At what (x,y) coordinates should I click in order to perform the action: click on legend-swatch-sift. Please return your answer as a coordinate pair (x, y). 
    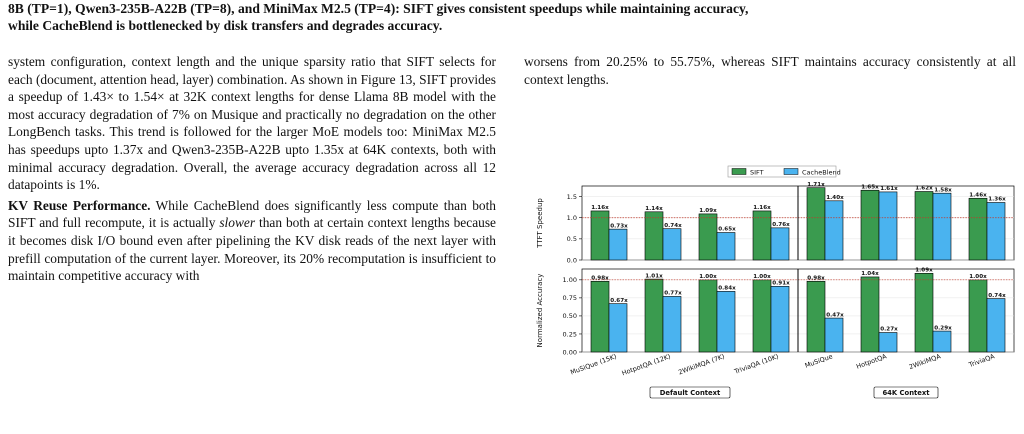
    Looking at the image, I should click on (739, 171).